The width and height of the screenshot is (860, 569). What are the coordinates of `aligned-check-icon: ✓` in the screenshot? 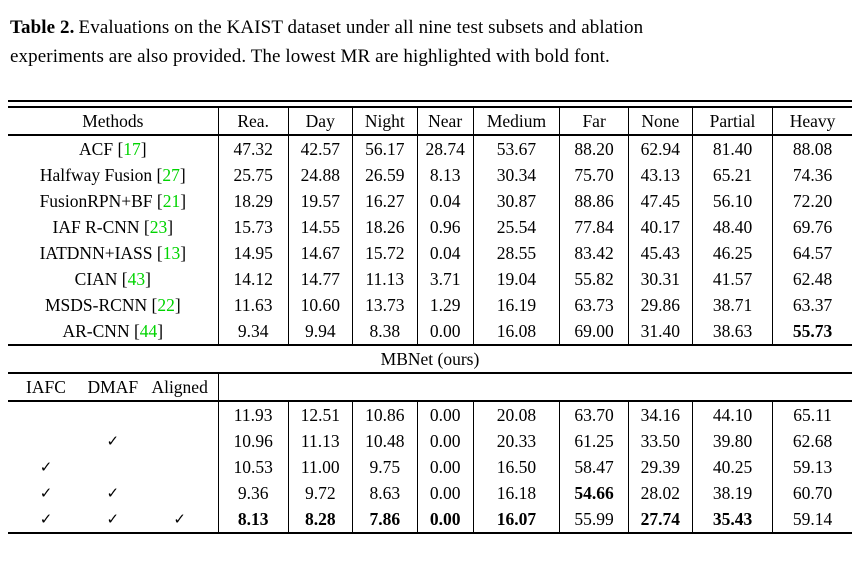 It's located at (179, 519).